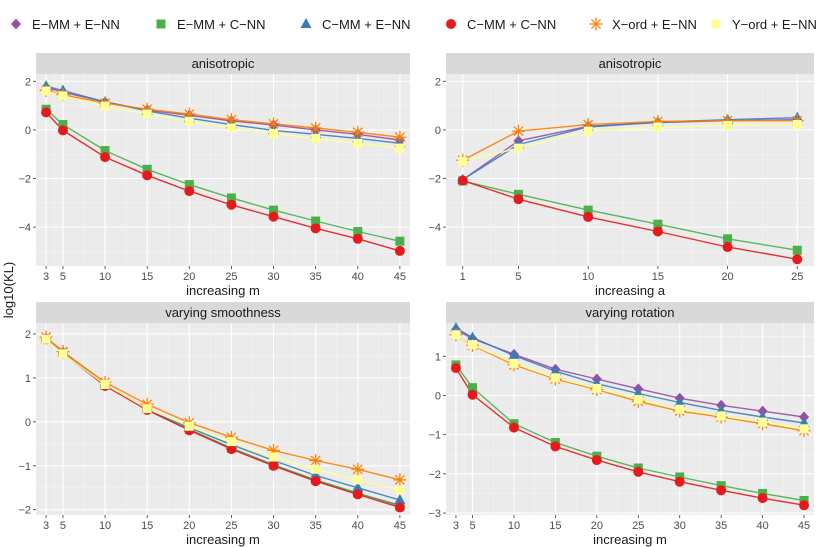  I want to click on panel-title: anisotropic, so click(630, 63).